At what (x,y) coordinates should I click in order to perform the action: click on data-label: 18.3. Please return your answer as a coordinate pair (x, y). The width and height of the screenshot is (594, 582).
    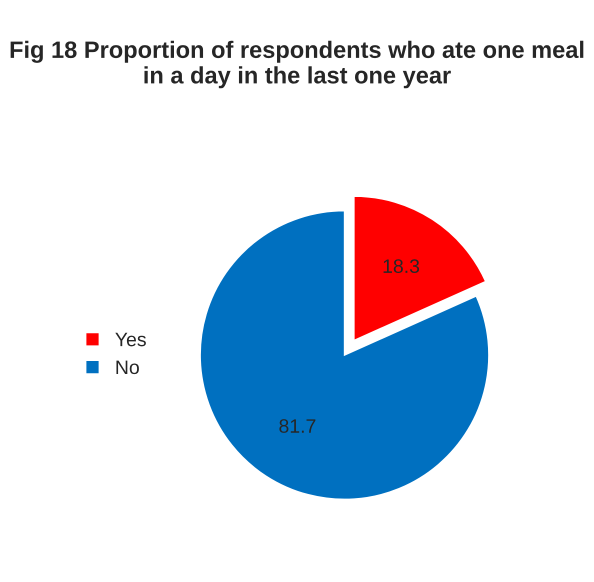
    Looking at the image, I should click on (402, 266).